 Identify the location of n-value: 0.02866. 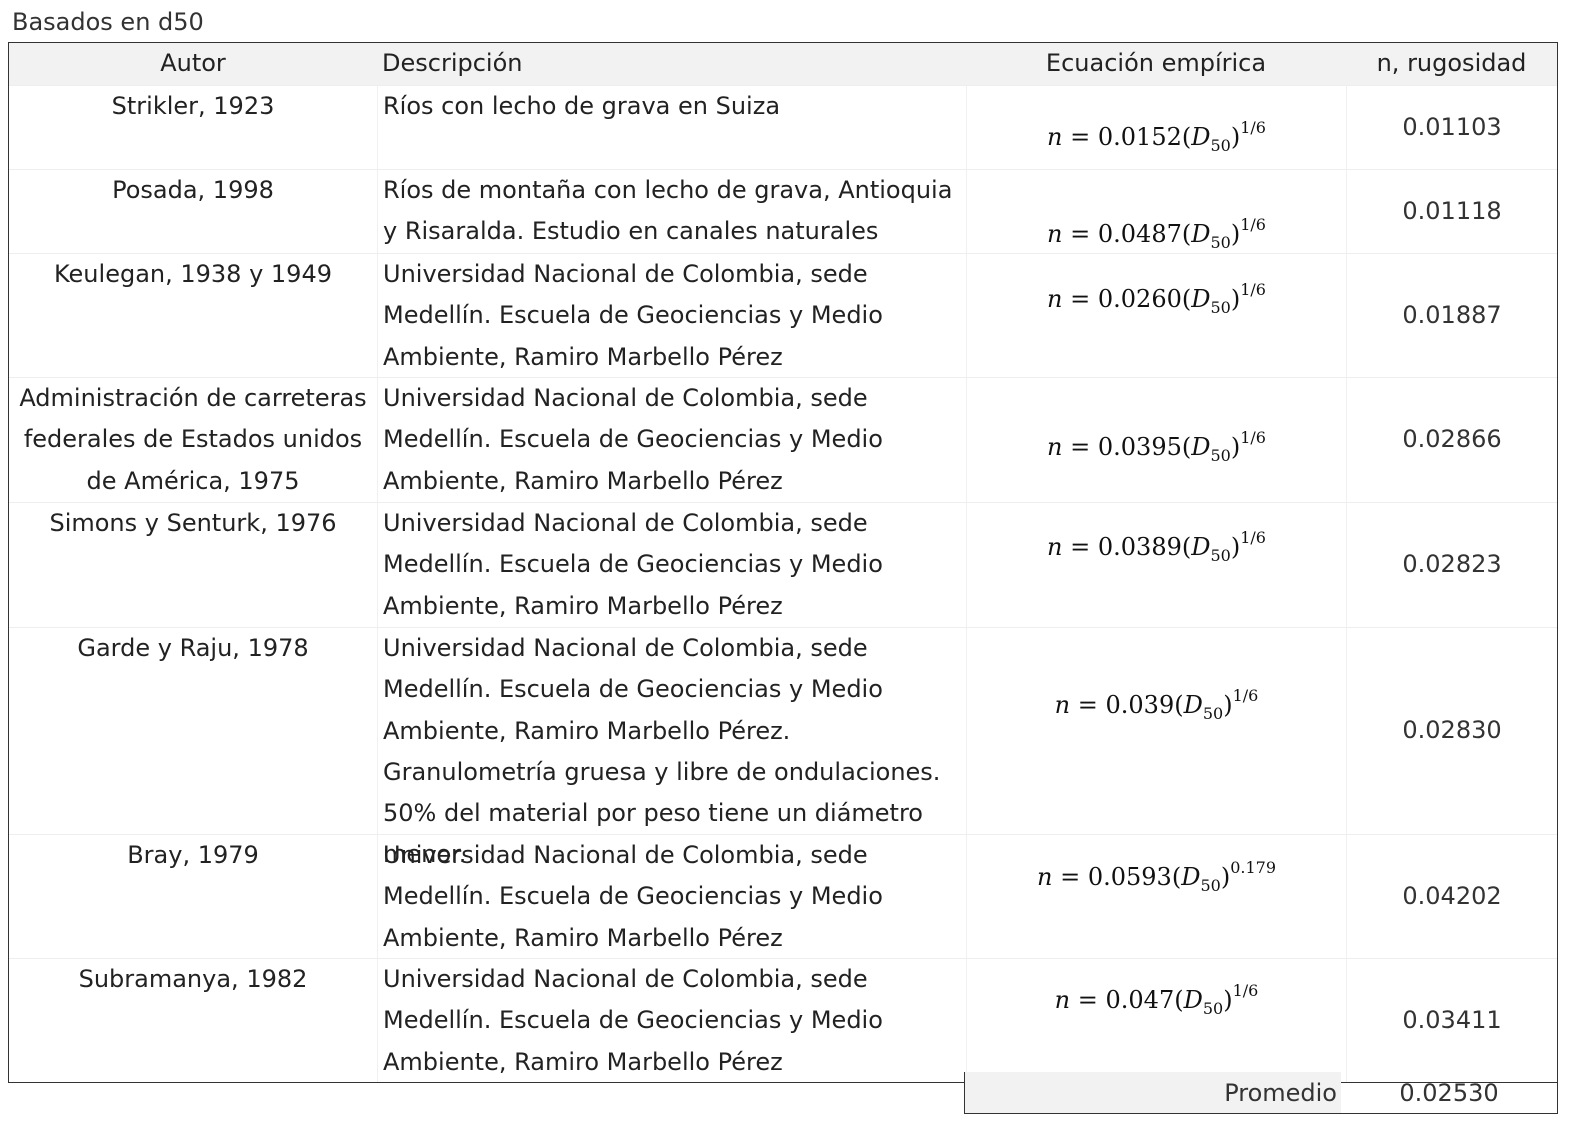
(1452, 439).